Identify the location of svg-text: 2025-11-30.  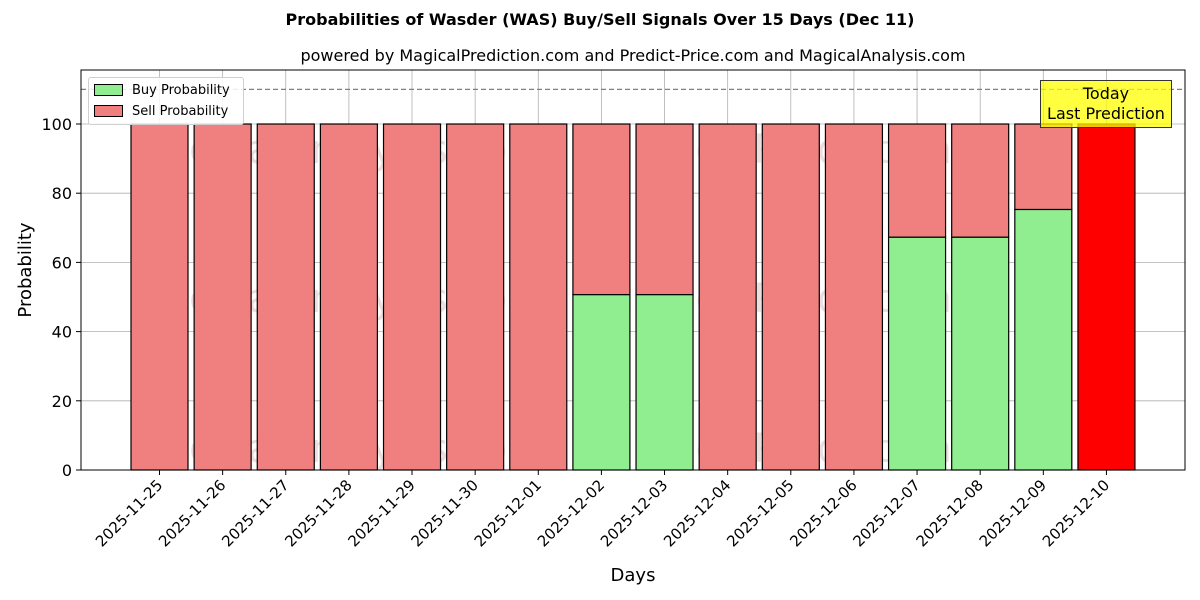
(445, 513).